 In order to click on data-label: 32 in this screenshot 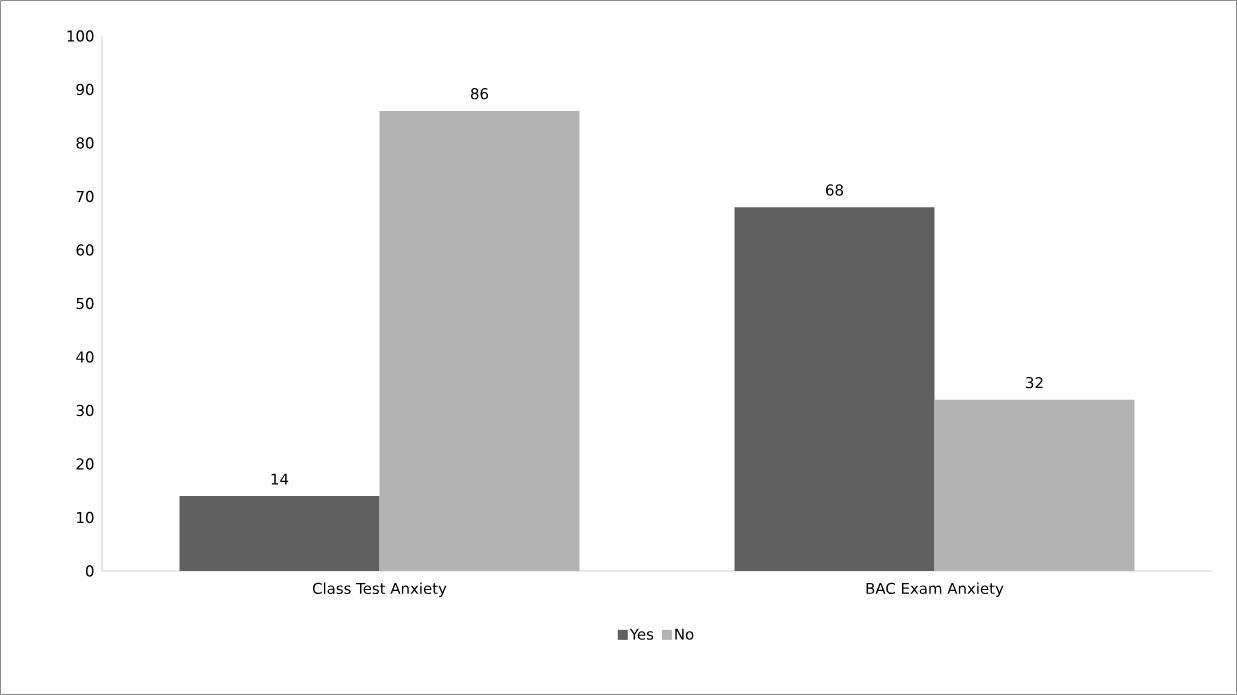, I will do `click(1034, 382)`.